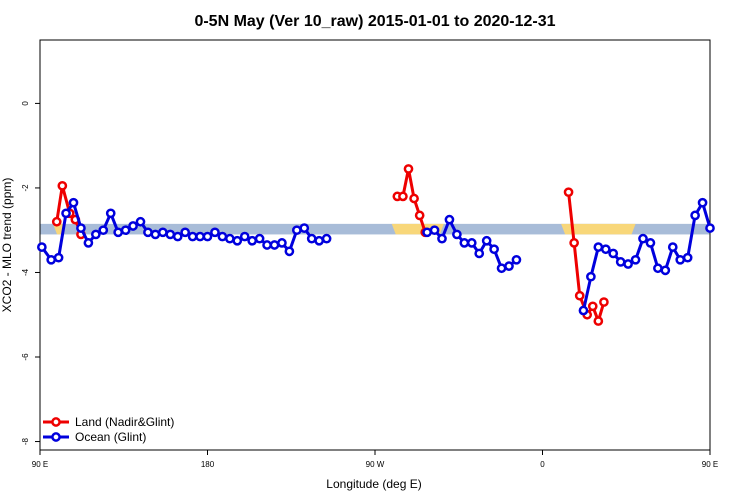 The height and width of the screenshot is (500, 750). What do you see at coordinates (56, 437) in the screenshot?
I see `legend-ocean-marker` at bounding box center [56, 437].